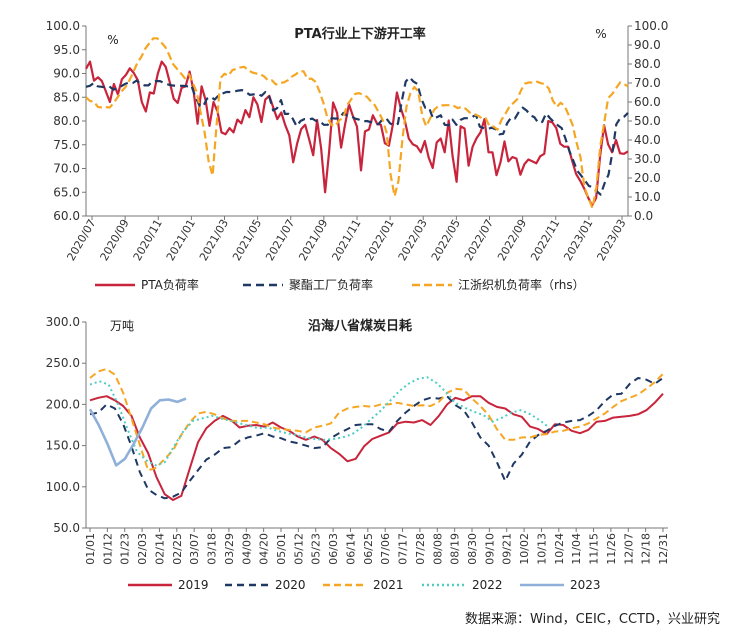 This screenshot has height=639, width=742. Describe the element at coordinates (647, 140) in the screenshot. I see `chart1-right-tick-label: 40.0` at that location.